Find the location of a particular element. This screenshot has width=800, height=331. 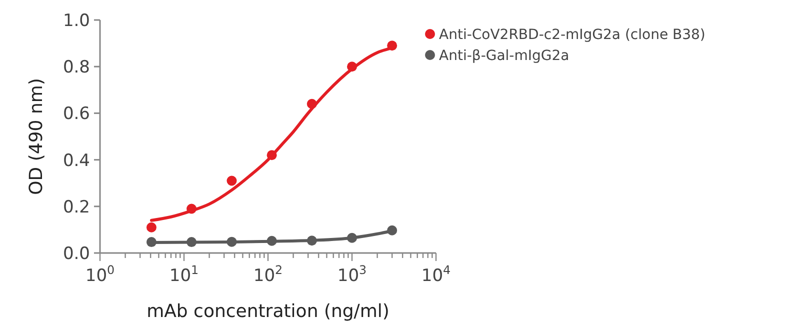

y-tick-label: 0.8 is located at coordinates (76, 68).